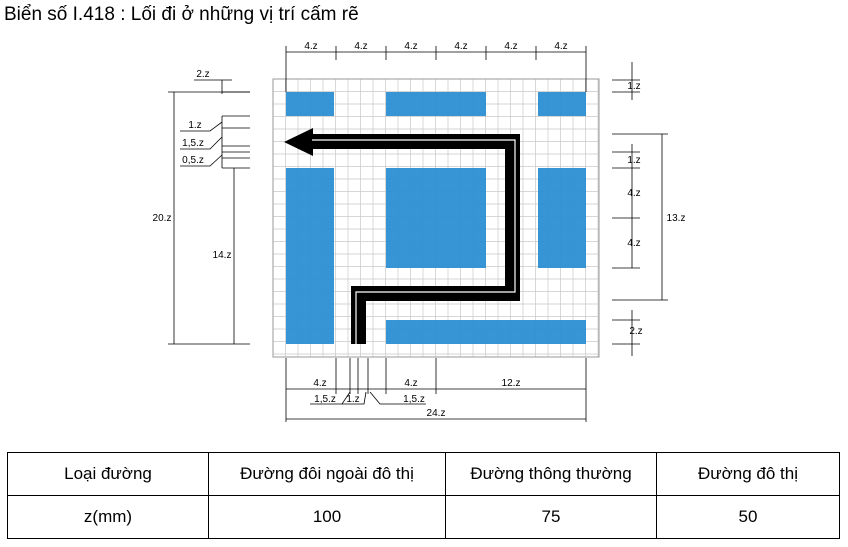 The image size is (848, 547). What do you see at coordinates (560, 46) in the screenshot?
I see `dim-top-6: 4.z` at bounding box center [560, 46].